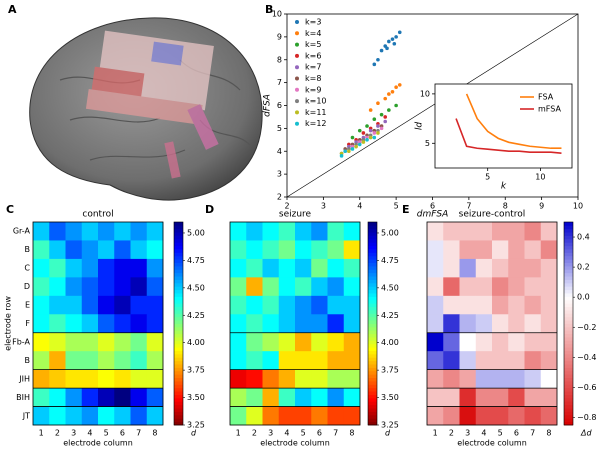 The image size is (600, 449). Describe the element at coordinates (22, 231) in the screenshot. I see `y-tick-label: Gr-A` at that location.